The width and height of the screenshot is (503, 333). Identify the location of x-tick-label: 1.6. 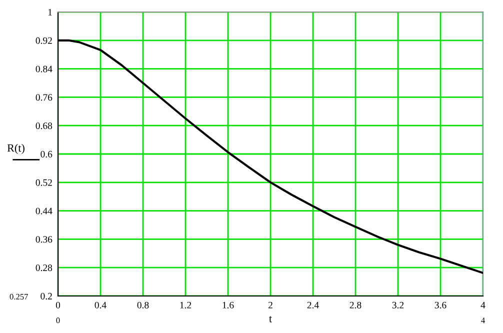
(228, 305).